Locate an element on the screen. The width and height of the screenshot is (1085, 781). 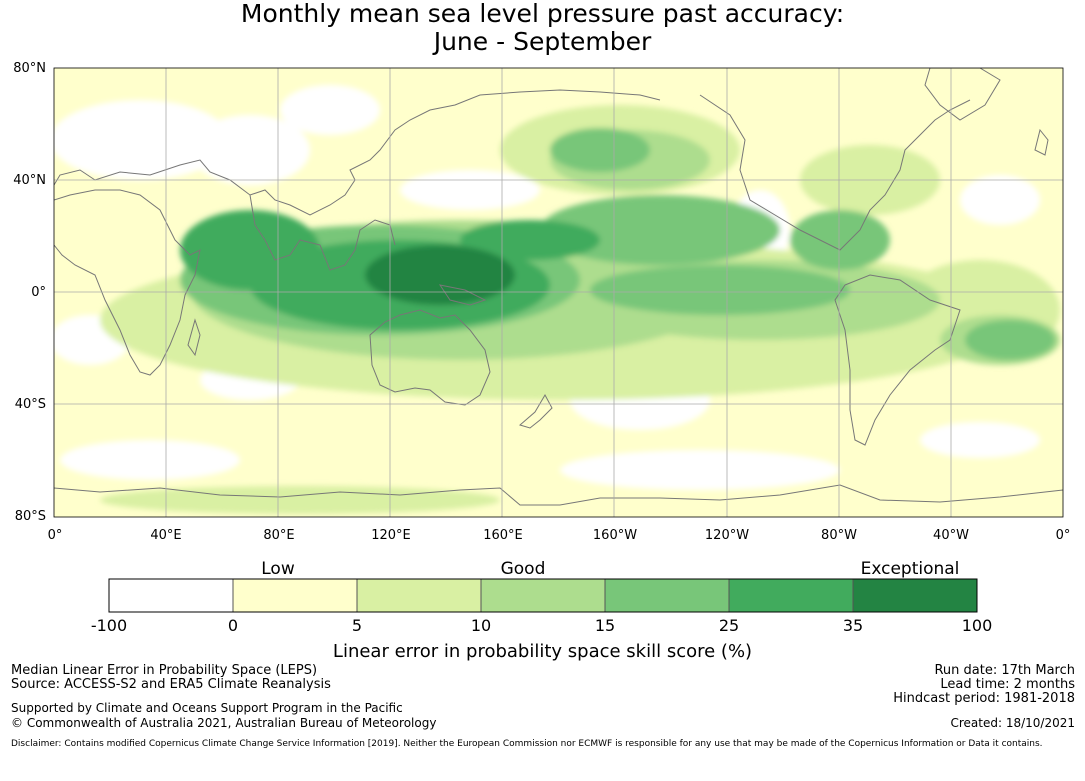
colorbar-tick: 100 is located at coordinates (977, 625).